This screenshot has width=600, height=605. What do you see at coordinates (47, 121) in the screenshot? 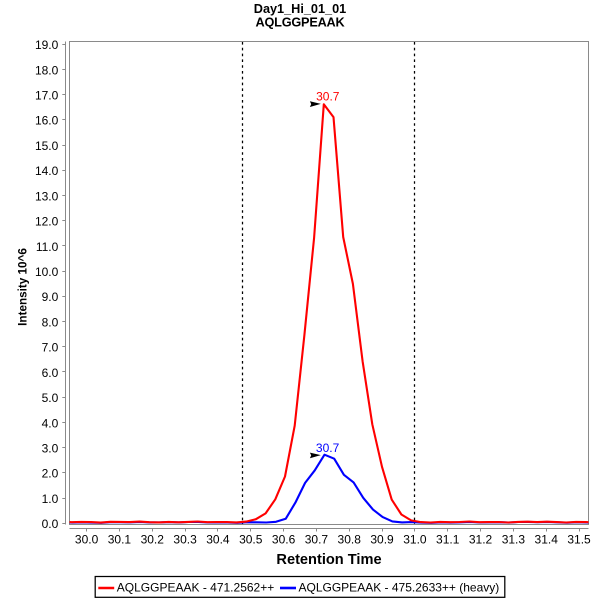
I see `svg-text: 16.0` at bounding box center [47, 121].